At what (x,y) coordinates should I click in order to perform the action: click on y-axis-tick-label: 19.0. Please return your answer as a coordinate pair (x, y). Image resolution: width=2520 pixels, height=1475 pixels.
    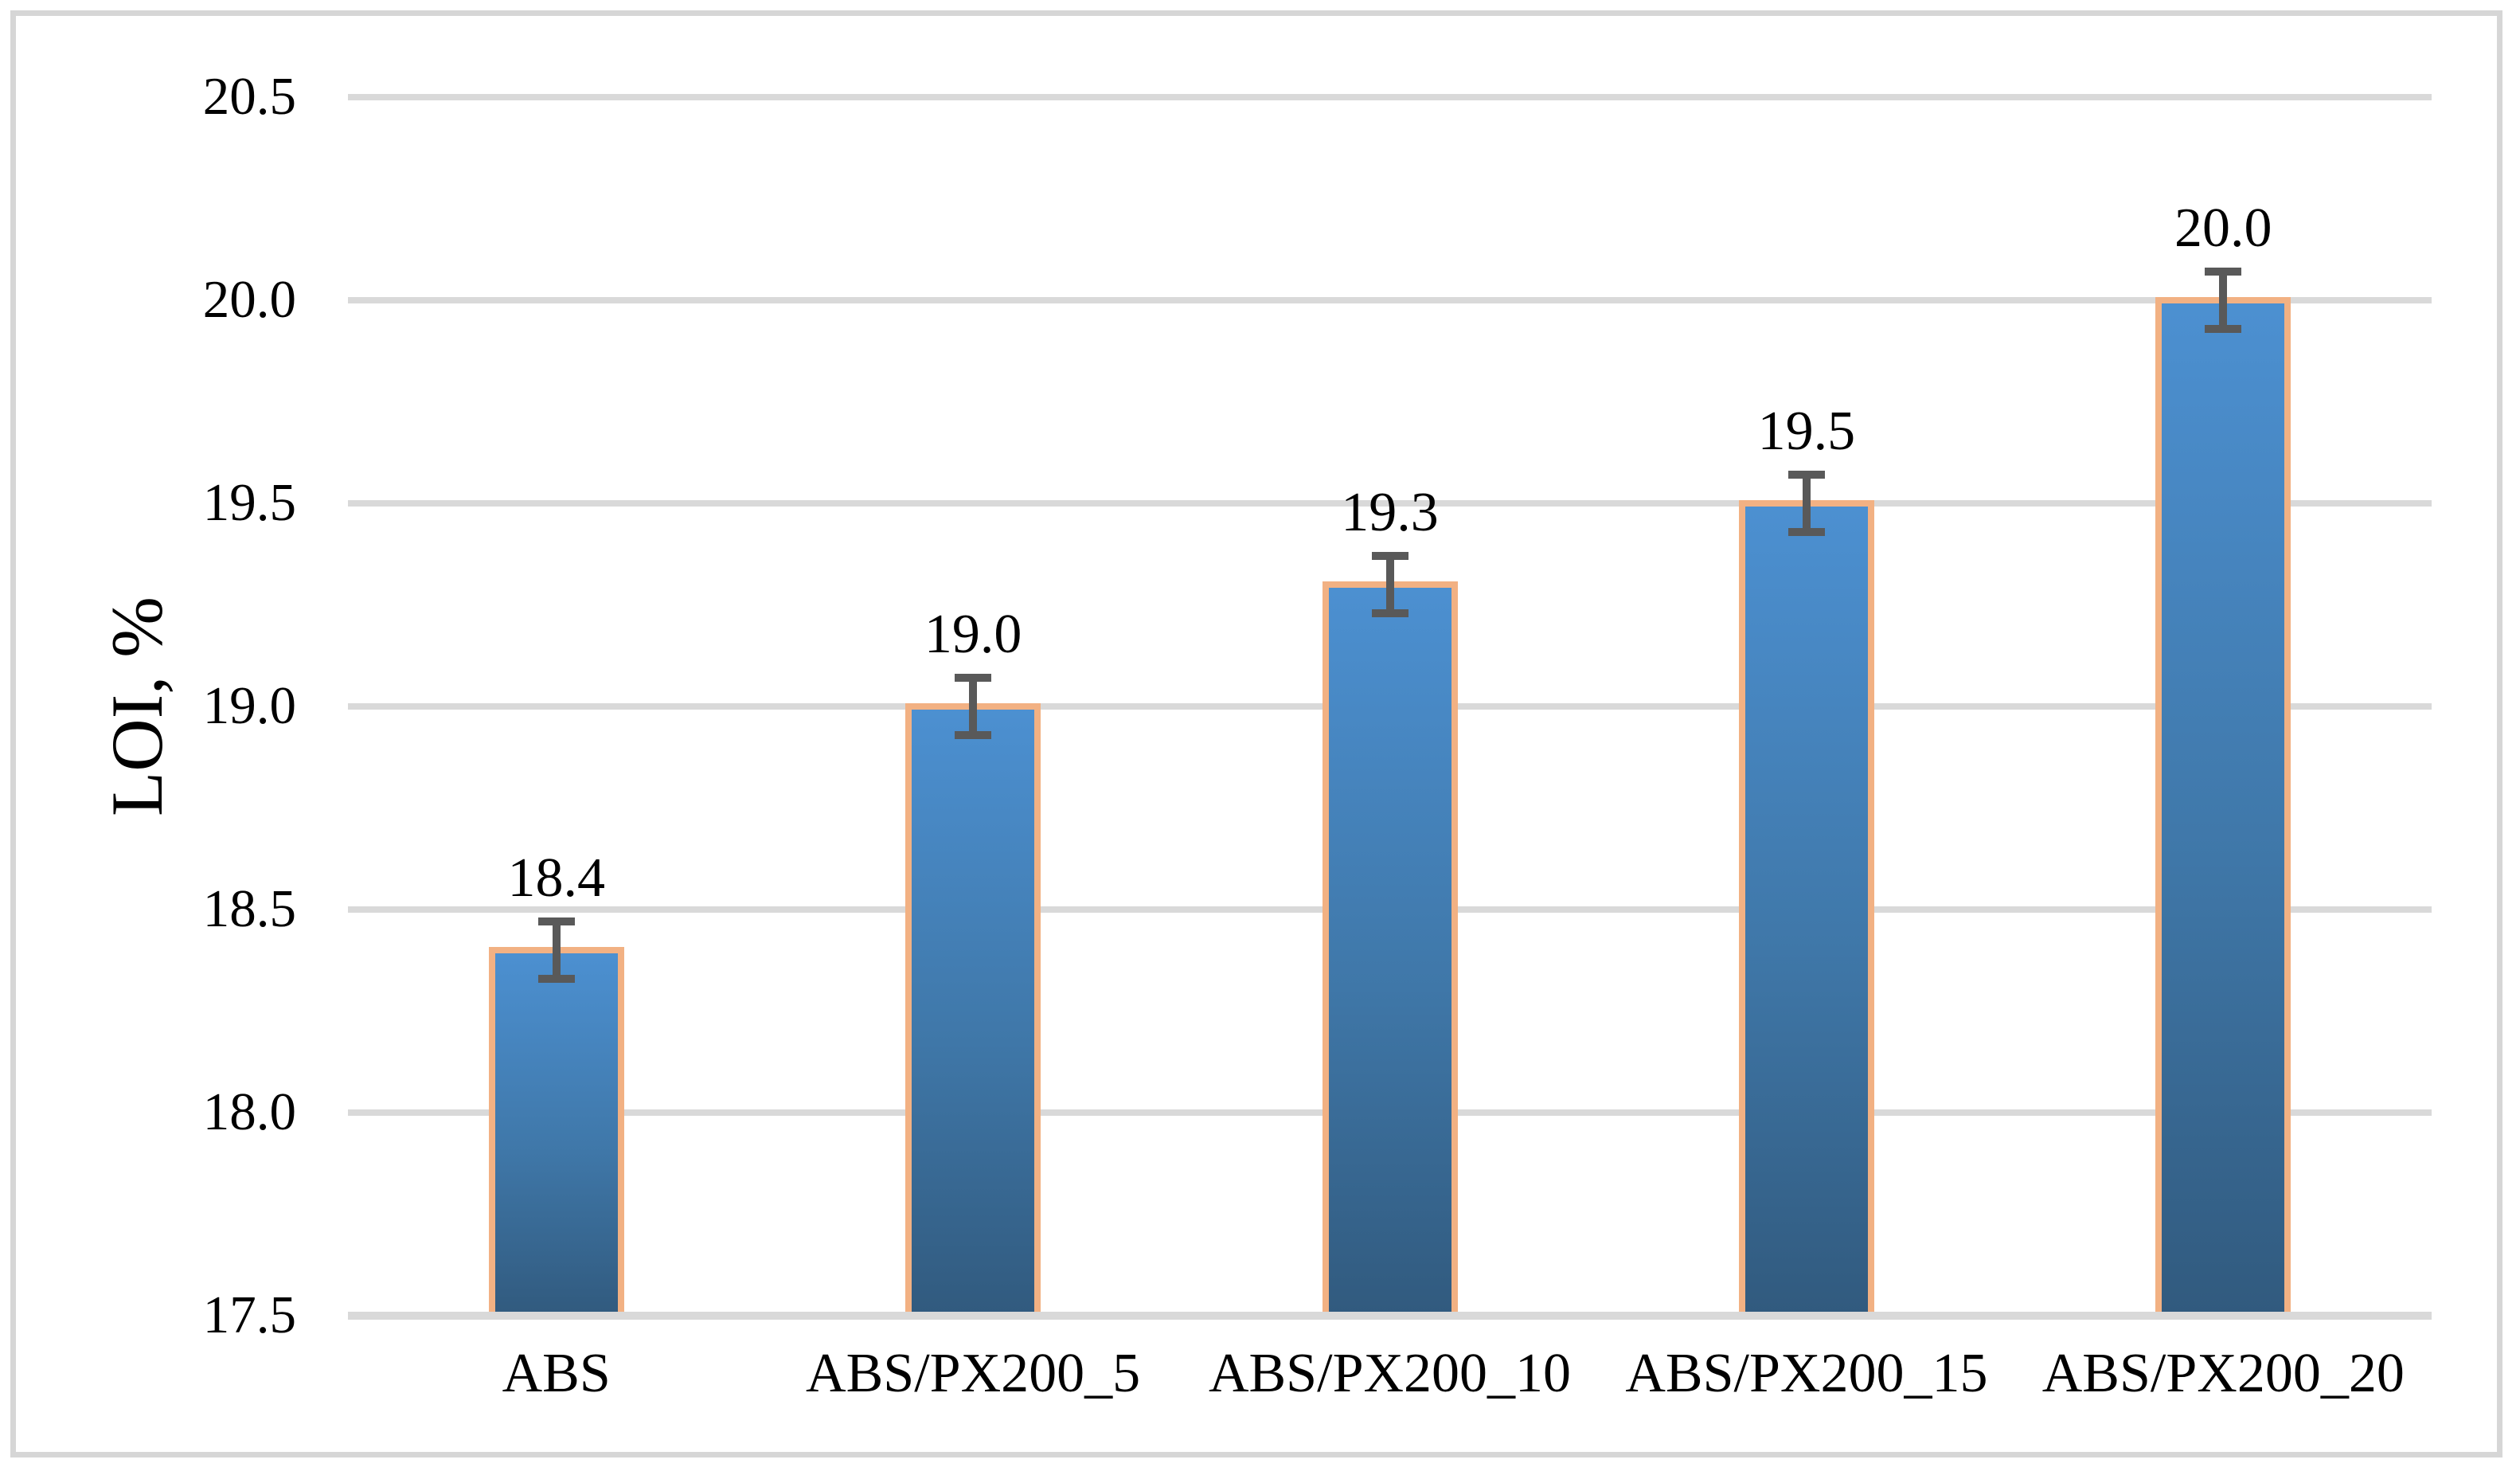
    Looking at the image, I should click on (249, 706).